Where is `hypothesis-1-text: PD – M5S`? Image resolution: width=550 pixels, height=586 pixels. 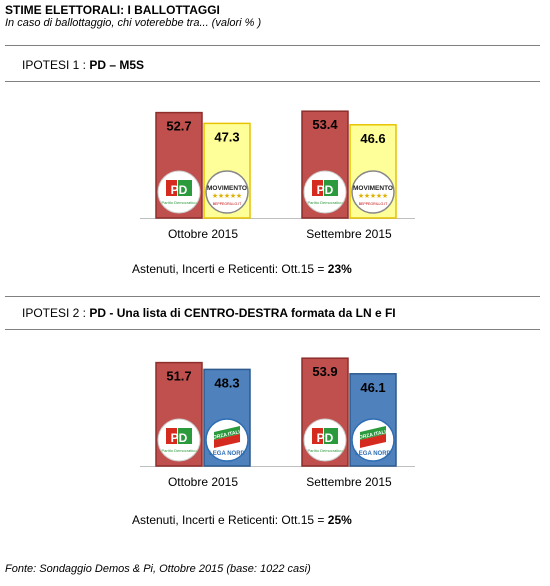 hypothesis-1-text: PD – M5S is located at coordinates (117, 65).